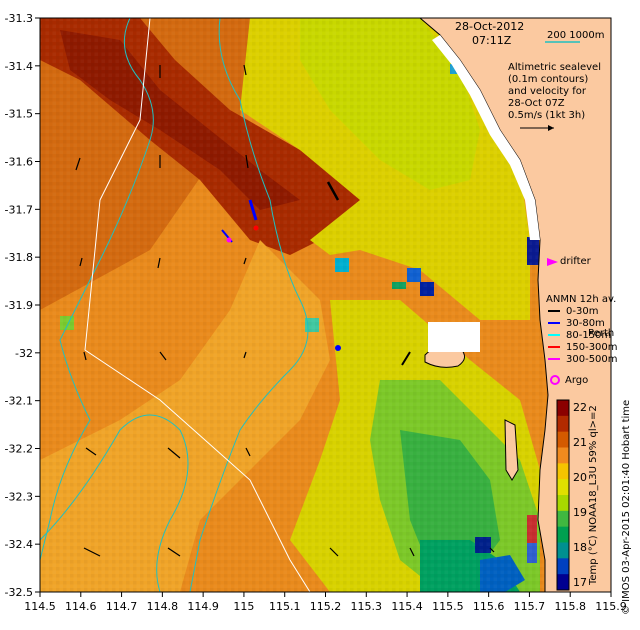  I want to click on x-tick-label: 115.5, so click(448, 606).